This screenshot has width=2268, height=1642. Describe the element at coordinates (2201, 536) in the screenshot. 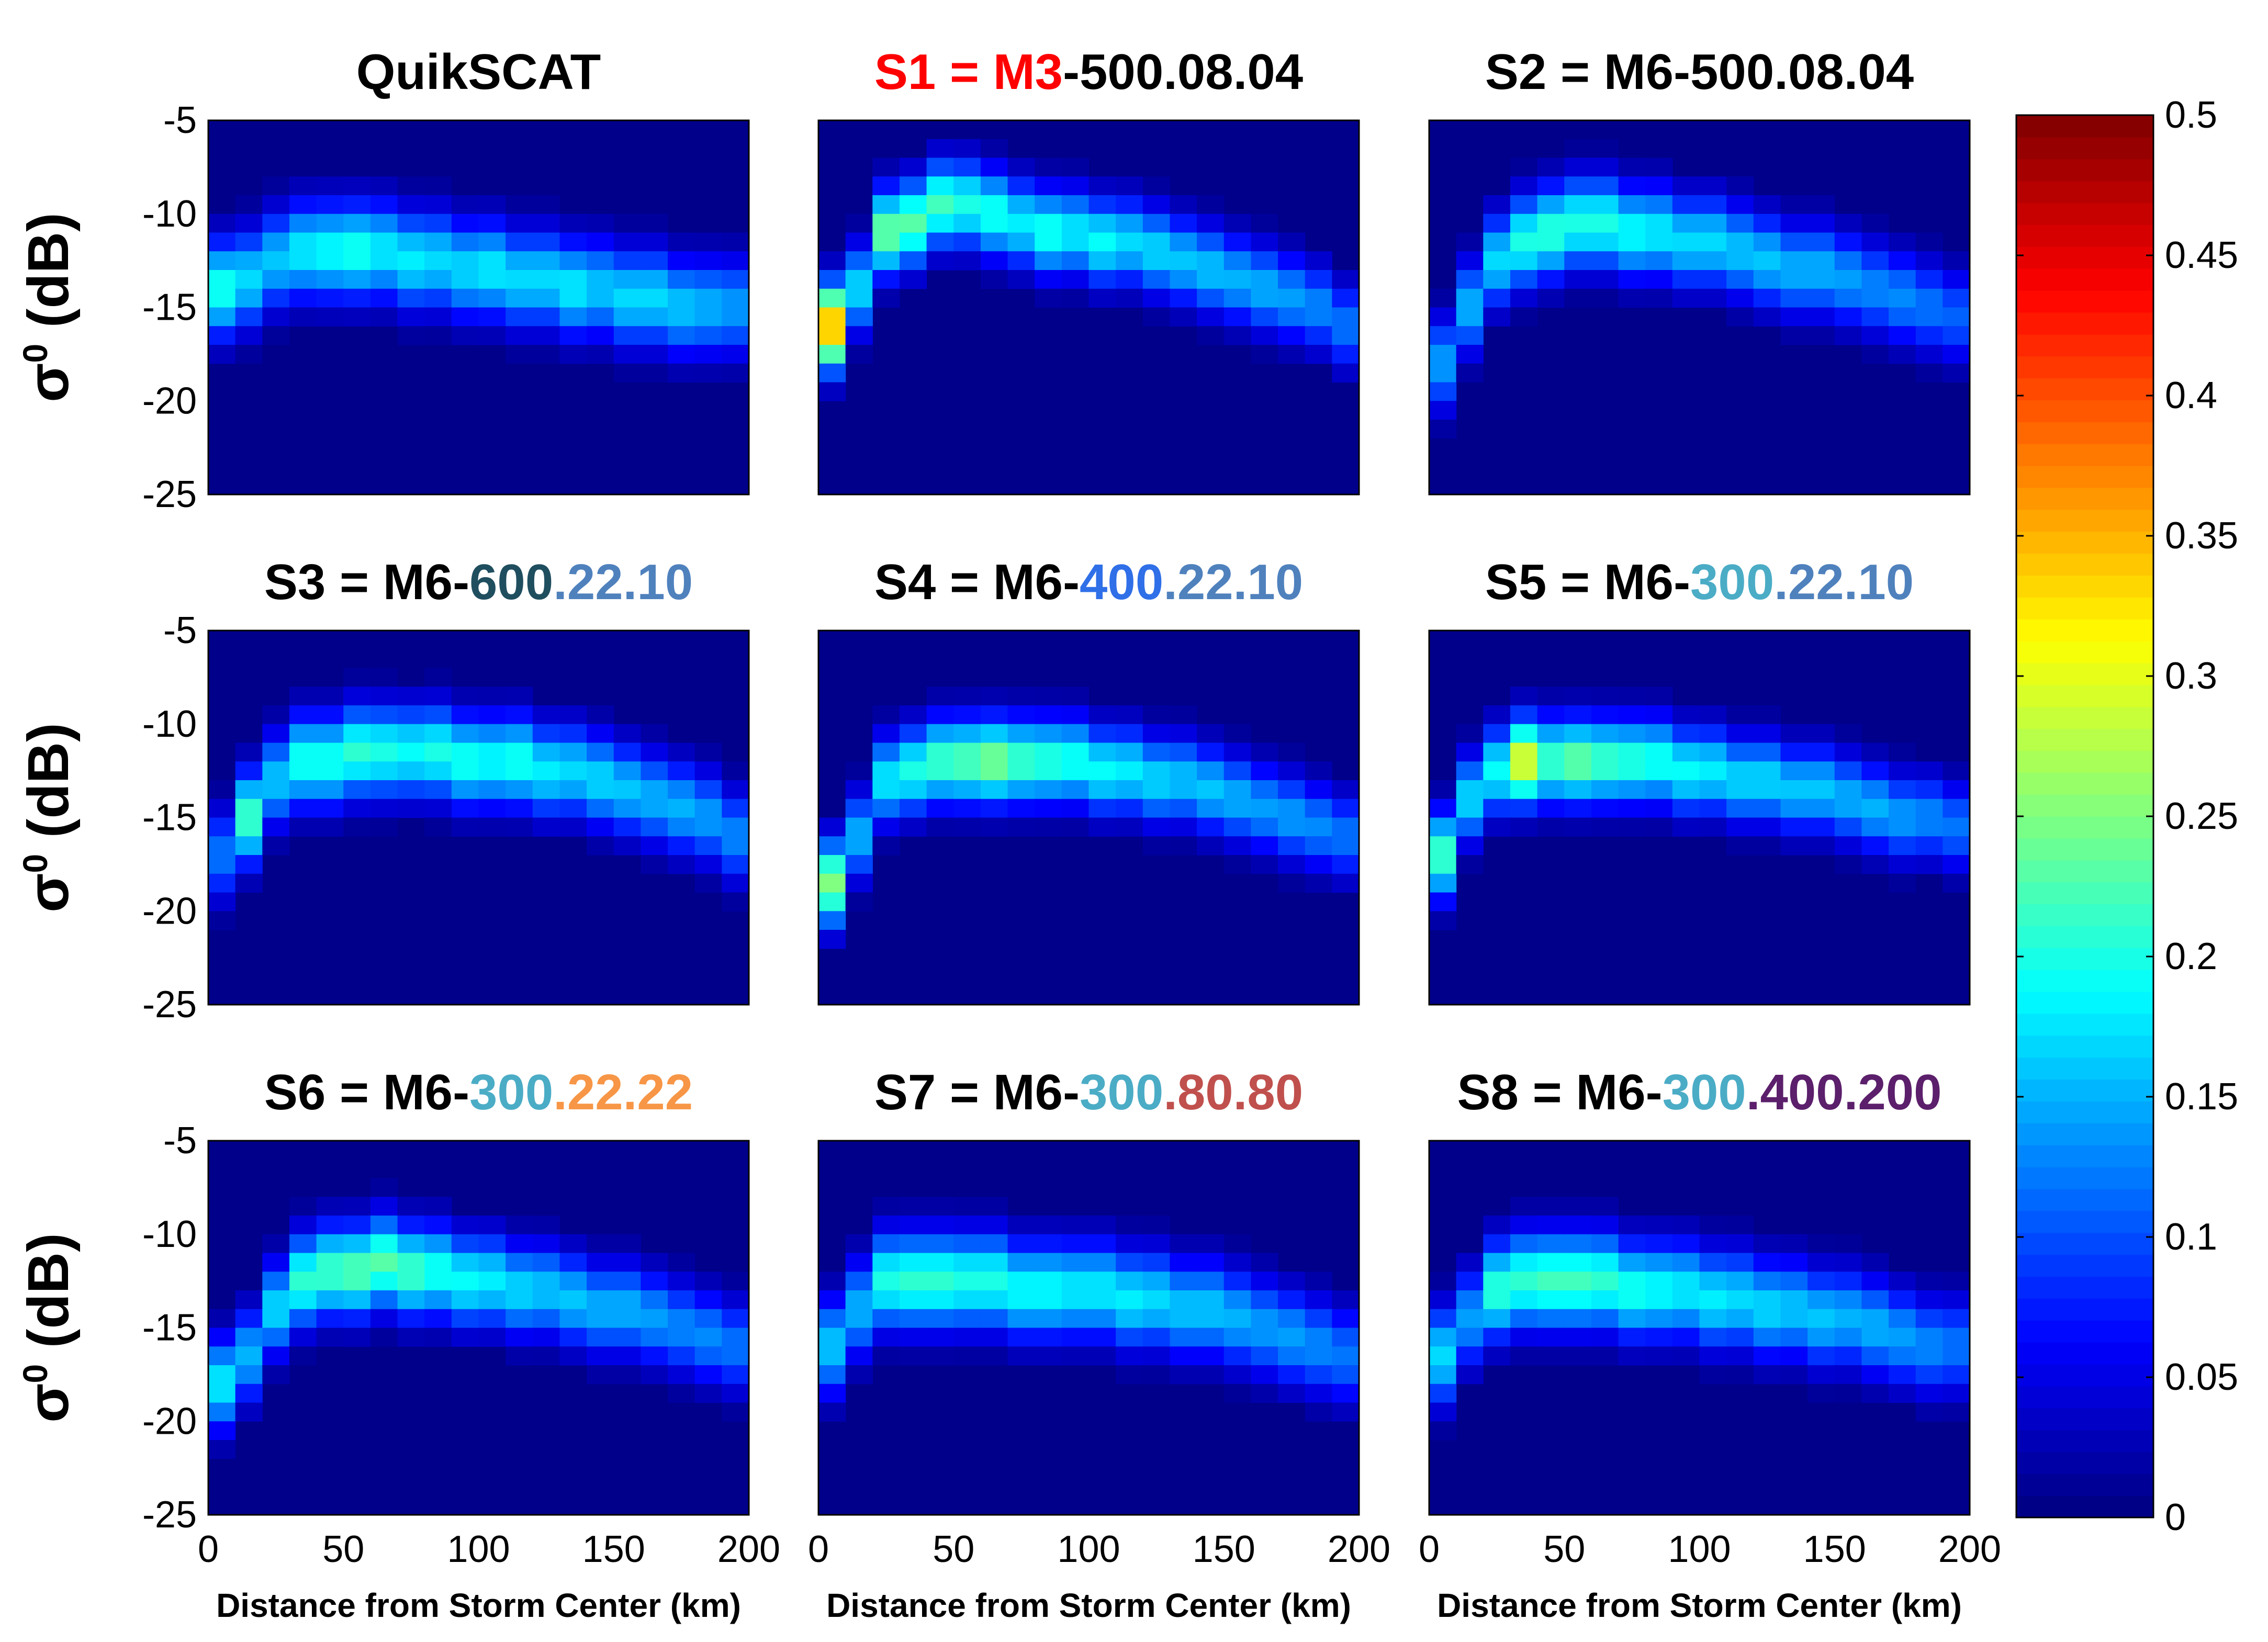

I see `colorbar-tick-label: 0.35` at that location.